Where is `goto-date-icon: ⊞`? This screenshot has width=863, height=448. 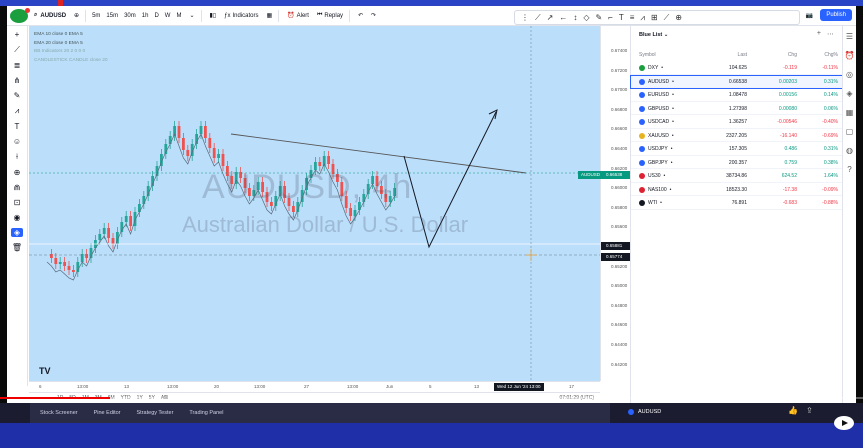
goto-date-icon: ⊞ is located at coordinates (166, 398).